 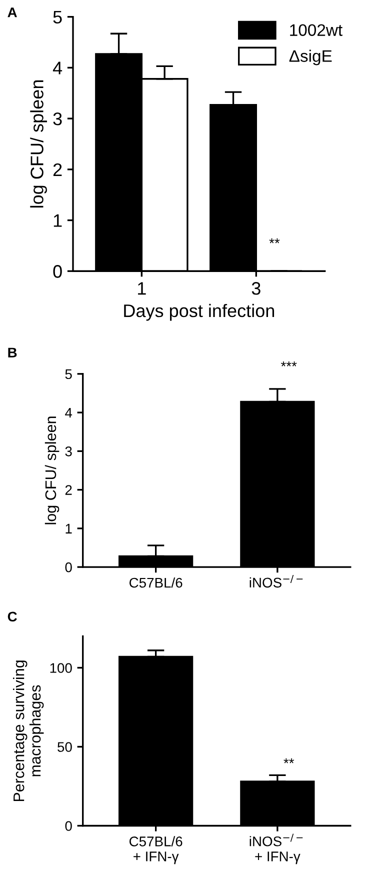 What do you see at coordinates (276, 849) in the screenshot?
I see `x-tick-label: iNOS$^{−/−}$ + IFN-γ` at bounding box center [276, 849].